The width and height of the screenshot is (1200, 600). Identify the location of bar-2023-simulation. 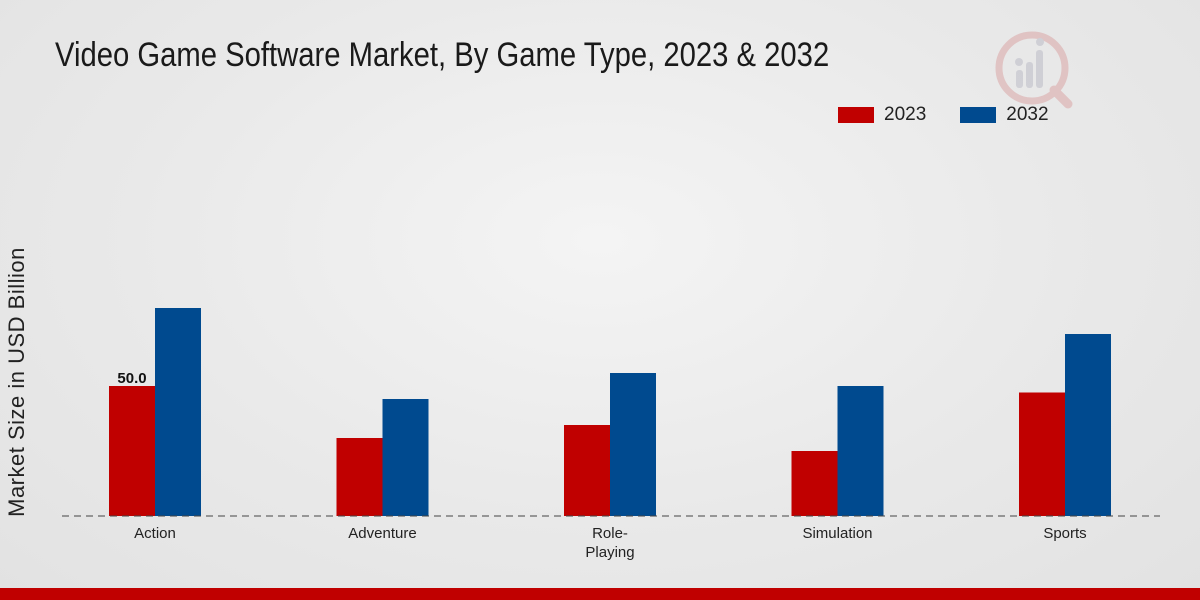
(814, 483).